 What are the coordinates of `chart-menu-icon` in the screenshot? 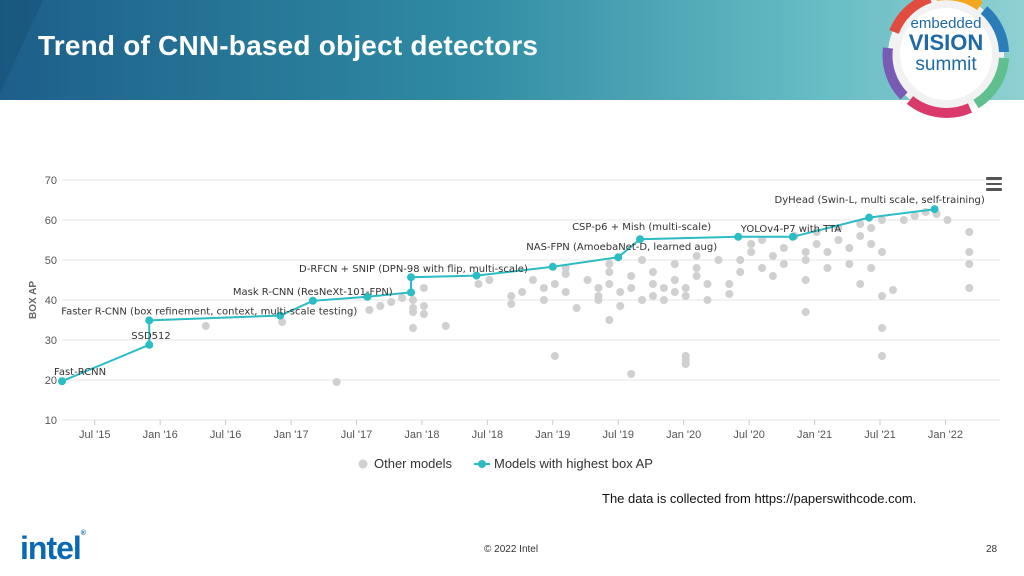 It's located at (994, 184).